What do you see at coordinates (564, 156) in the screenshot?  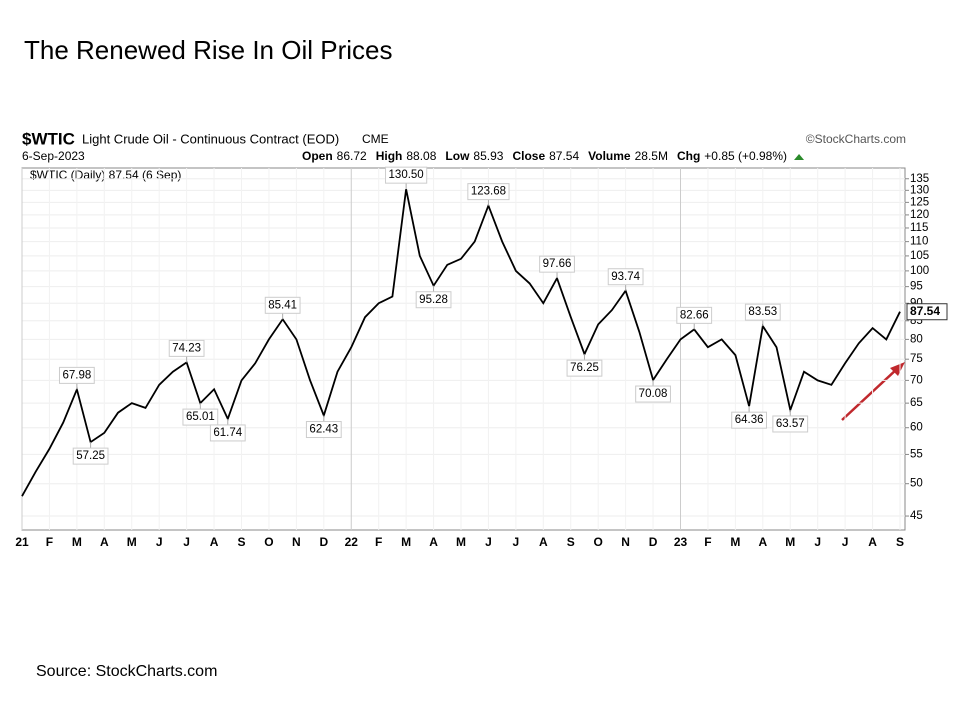 I see `quote-value: 87.54` at bounding box center [564, 156].